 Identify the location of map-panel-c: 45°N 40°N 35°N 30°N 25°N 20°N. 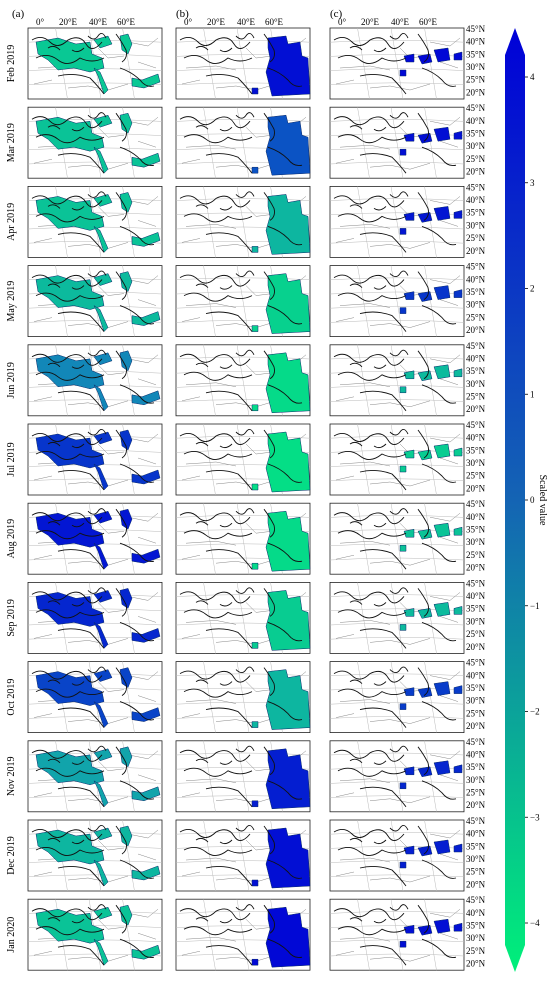
(407, 537).